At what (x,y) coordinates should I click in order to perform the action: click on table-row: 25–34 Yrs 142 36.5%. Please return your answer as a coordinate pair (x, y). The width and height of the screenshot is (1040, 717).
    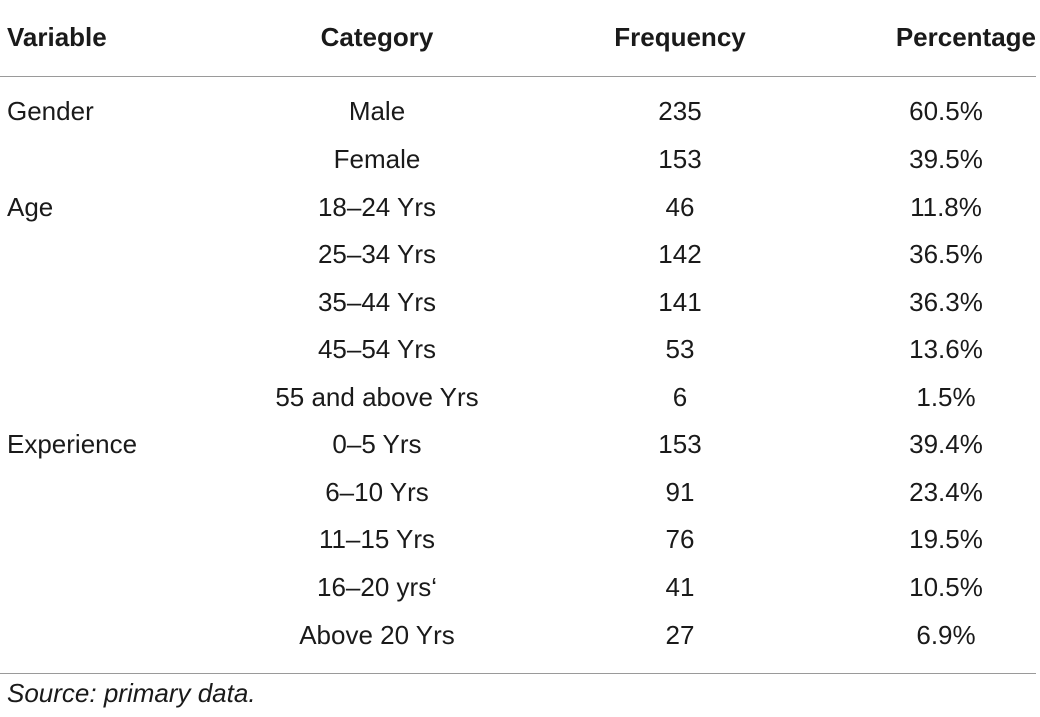
    Looking at the image, I should click on (518, 255).